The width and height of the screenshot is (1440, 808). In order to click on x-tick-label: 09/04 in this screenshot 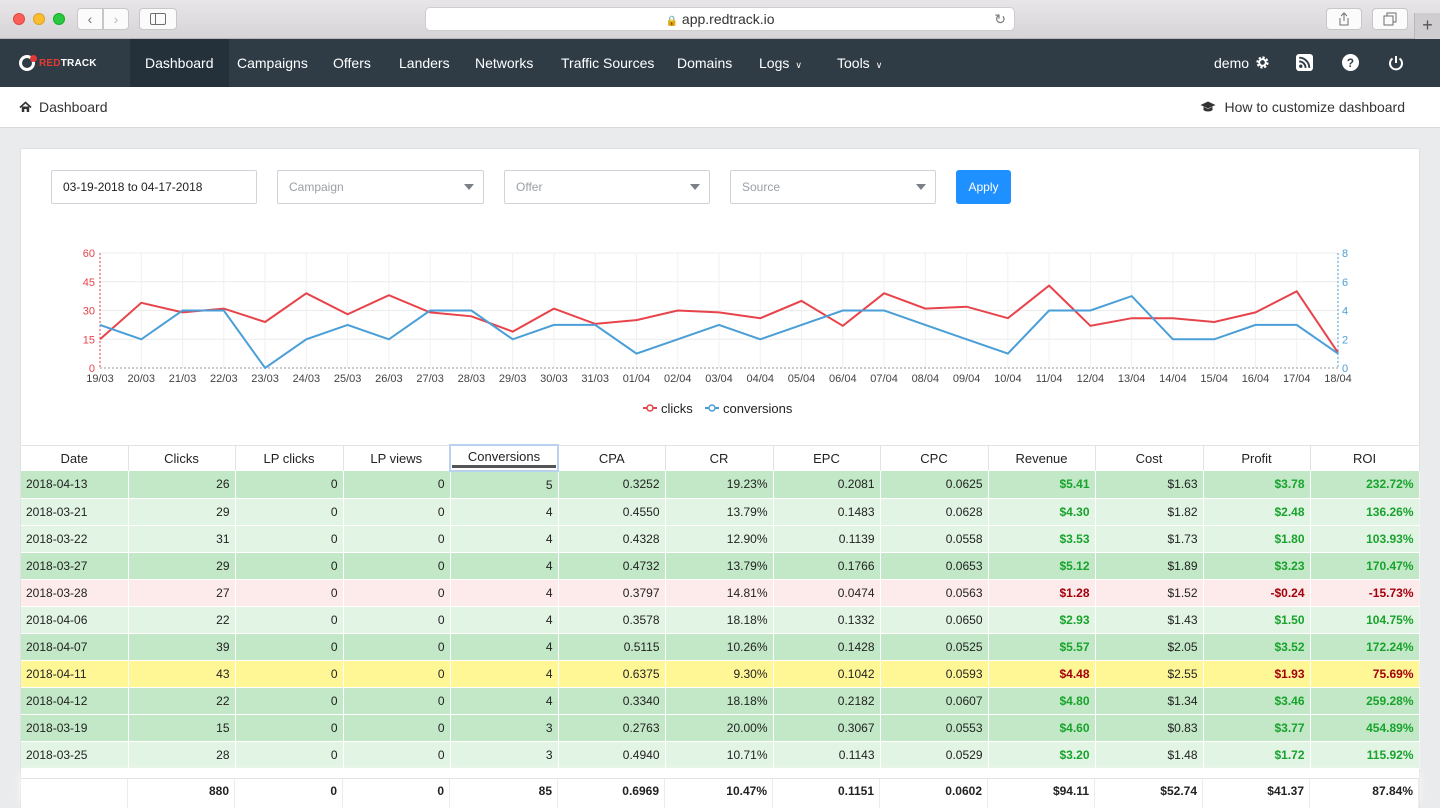, I will do `click(967, 379)`.